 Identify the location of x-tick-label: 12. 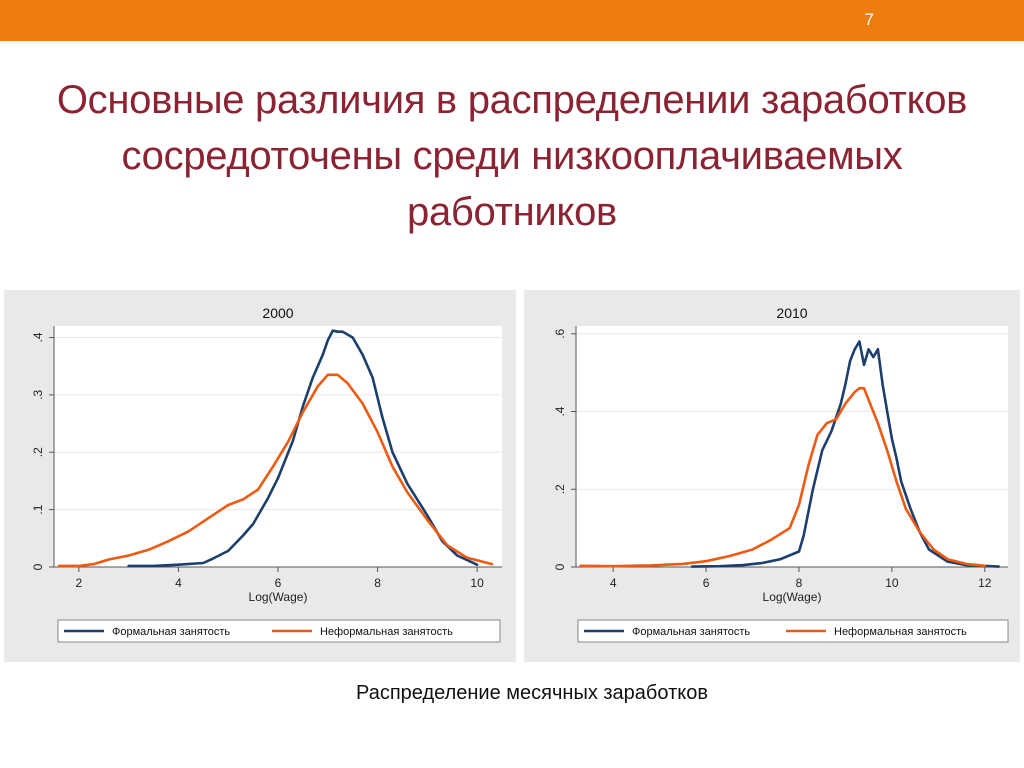
(985, 583).